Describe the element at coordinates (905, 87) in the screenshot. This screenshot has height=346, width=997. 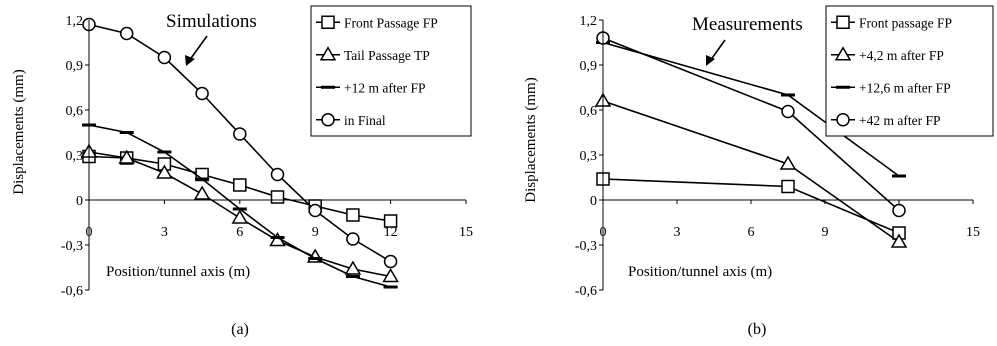
I see `legend-label: +12,6 m after FP` at that location.